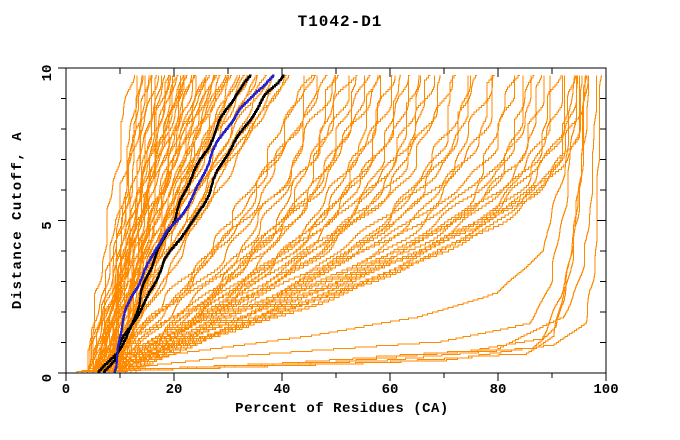  I want to click on plot-title: T1042-D1, so click(340, 22).